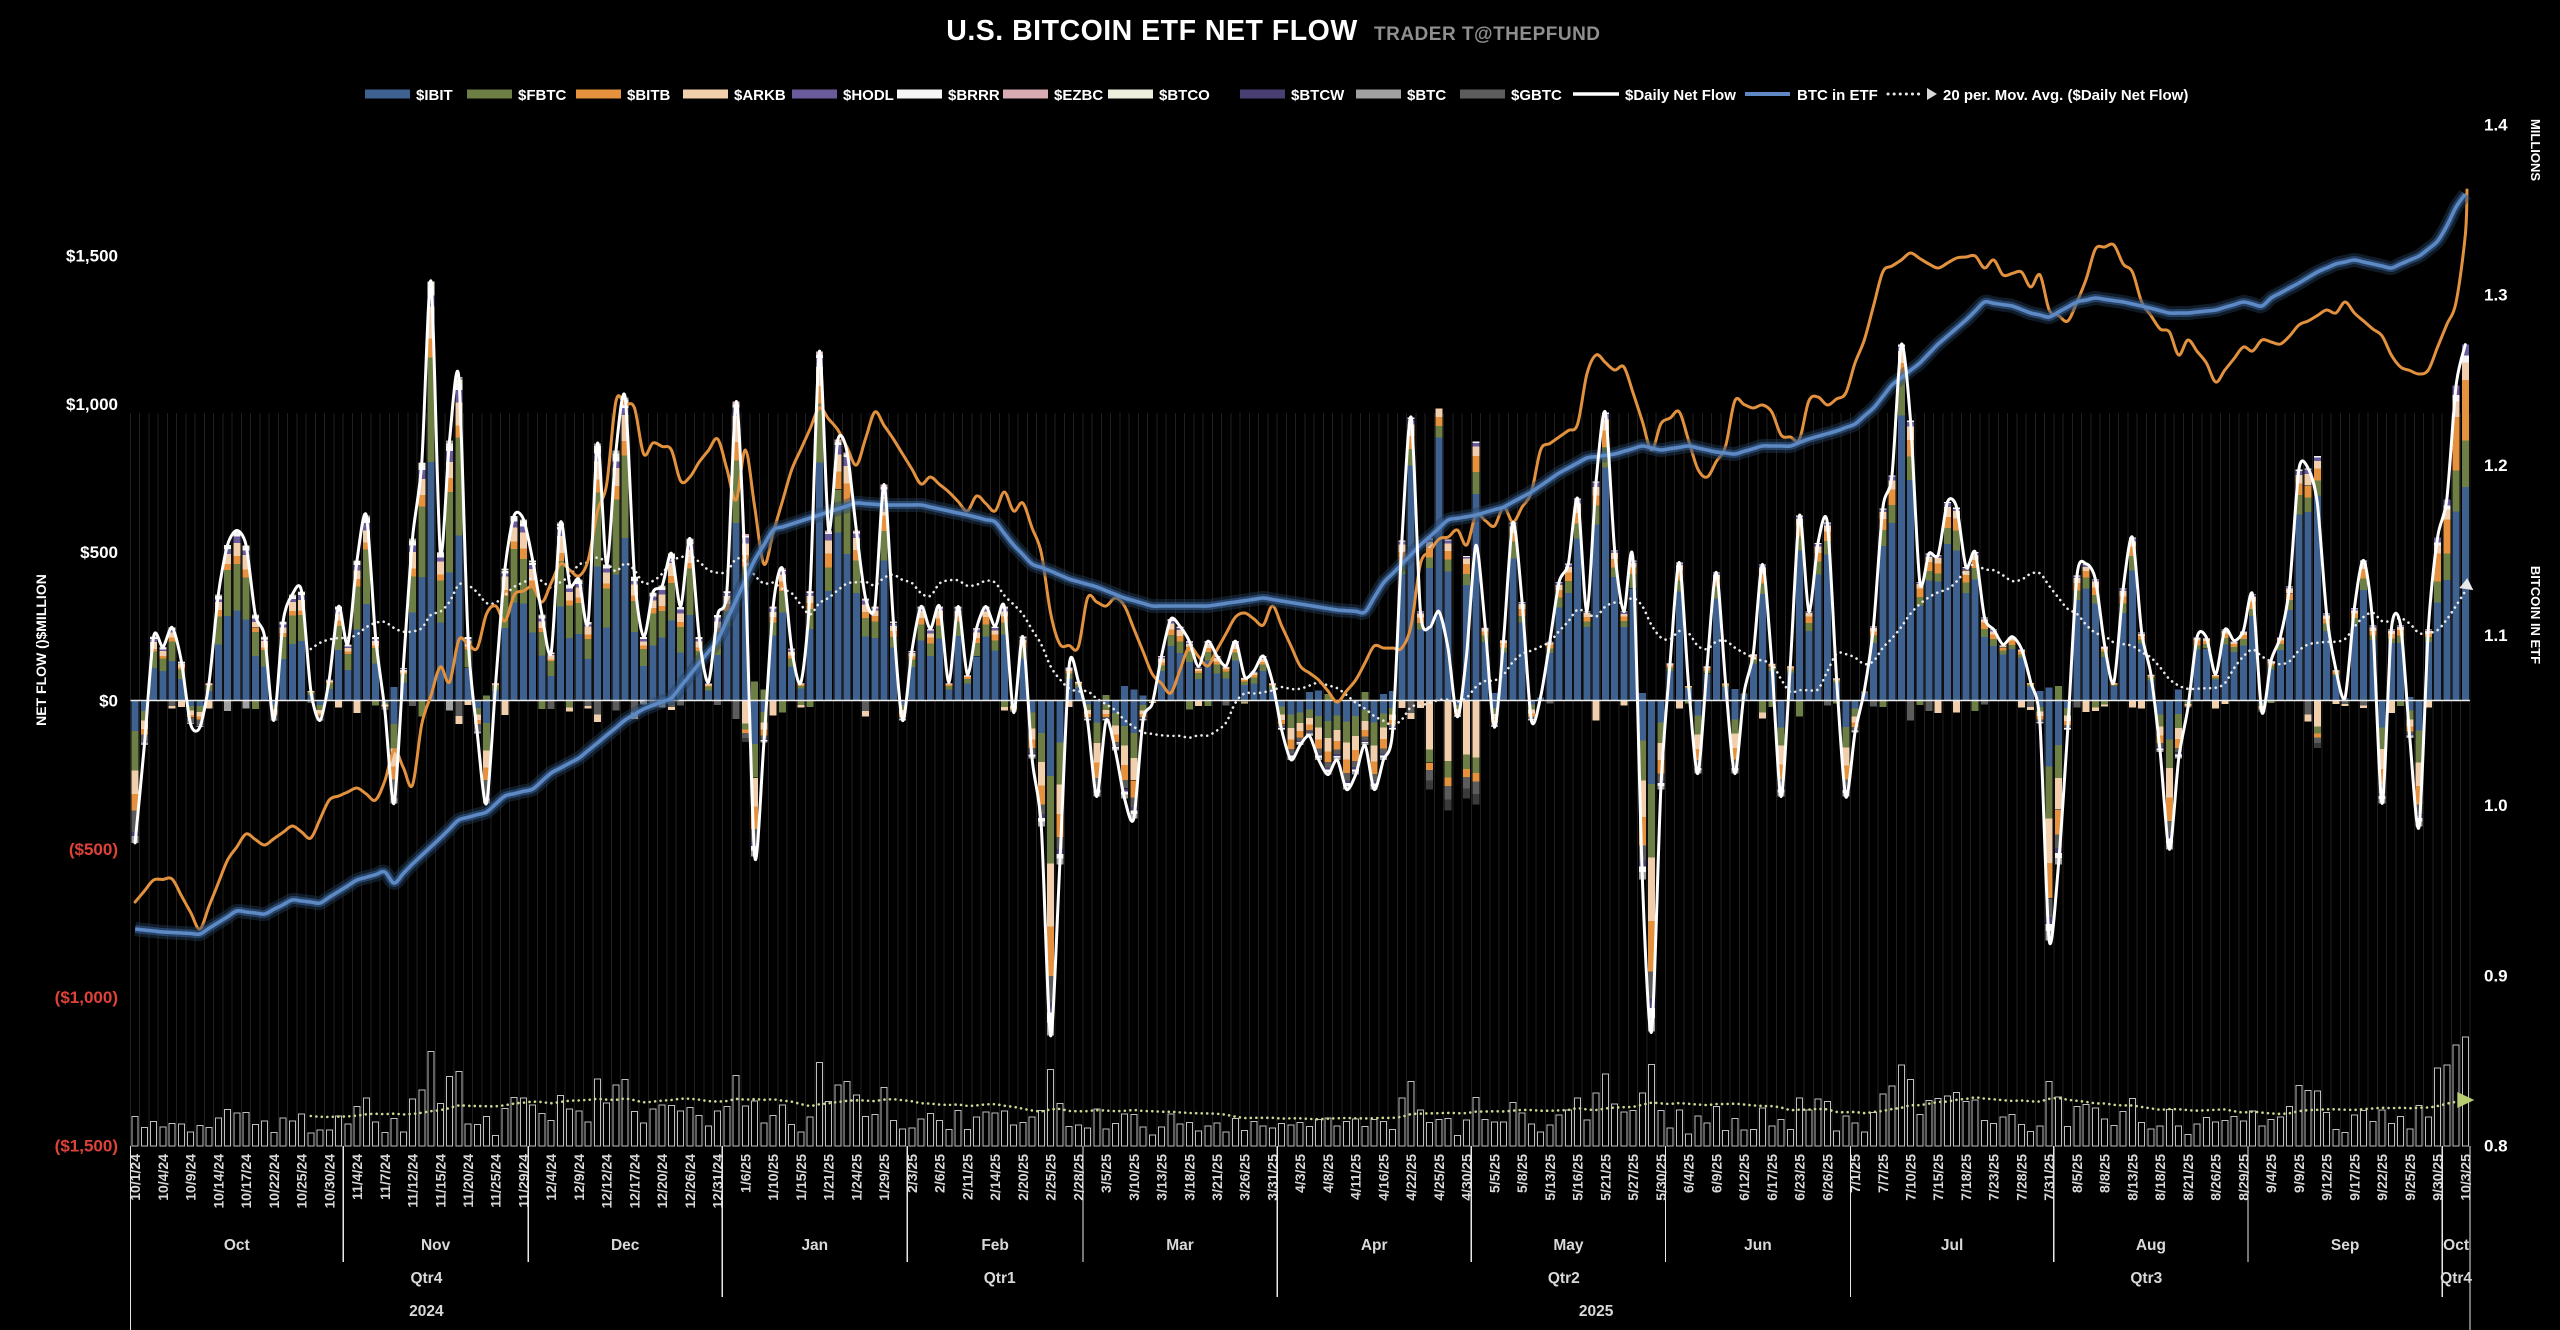  What do you see at coordinates (2077, 1173) in the screenshot?
I see `svg-text: 8/5/25` at bounding box center [2077, 1173].